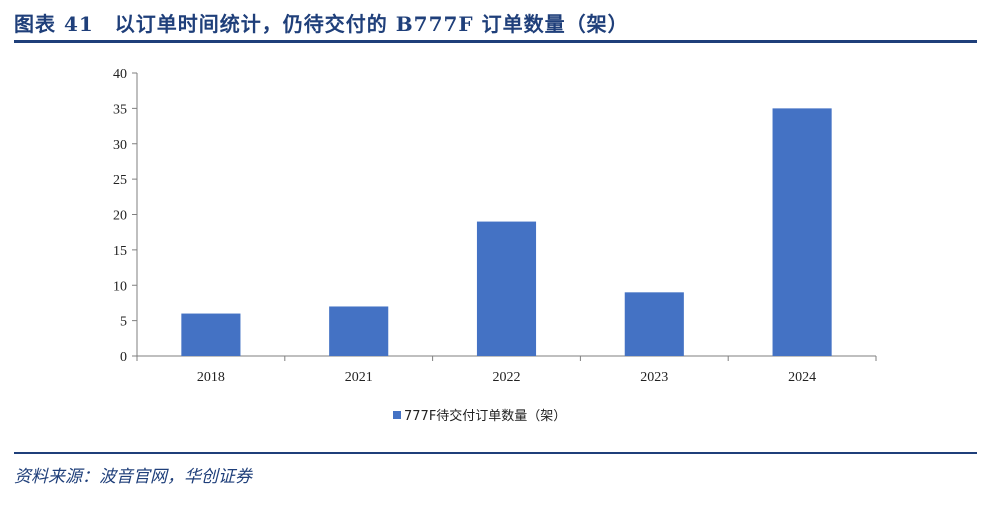  I want to click on legend-swatch, so click(397, 415).